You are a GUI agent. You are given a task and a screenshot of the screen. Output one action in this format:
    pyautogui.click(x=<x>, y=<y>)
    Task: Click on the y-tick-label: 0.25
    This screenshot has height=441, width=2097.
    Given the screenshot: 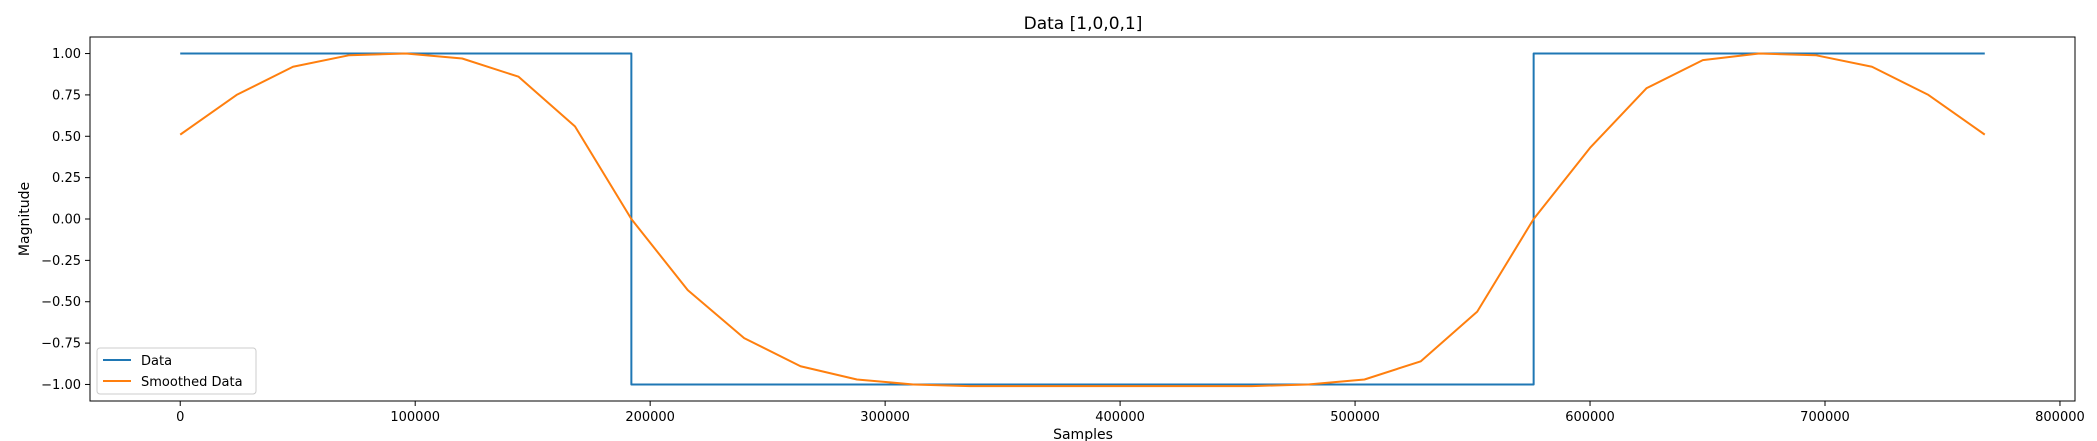 What is the action you would take?
    pyautogui.click(x=66, y=178)
    